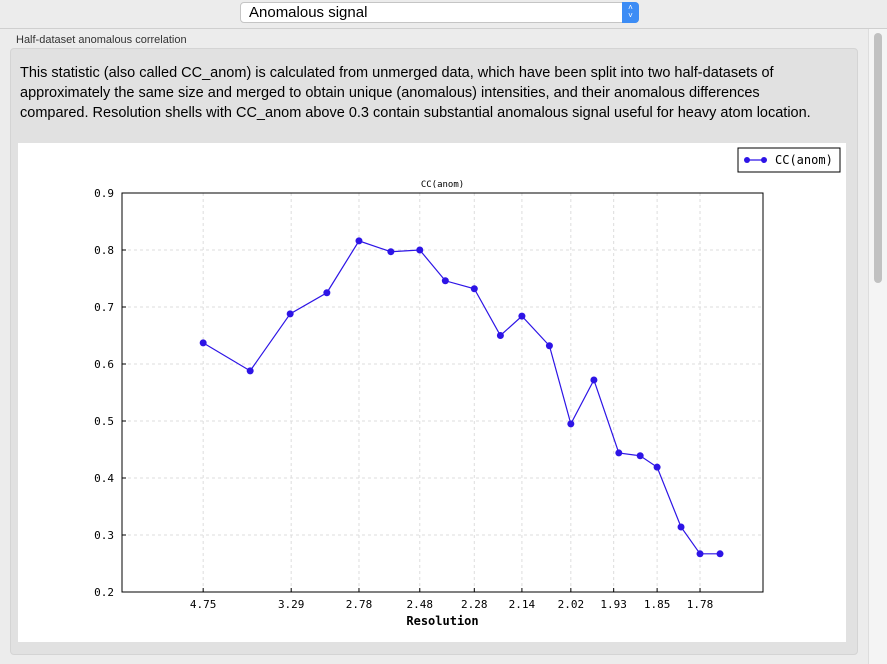 Image resolution: width=887 pixels, height=664 pixels. What do you see at coordinates (308, 12) in the screenshot?
I see `view-selector-value: Anomalous signal` at bounding box center [308, 12].